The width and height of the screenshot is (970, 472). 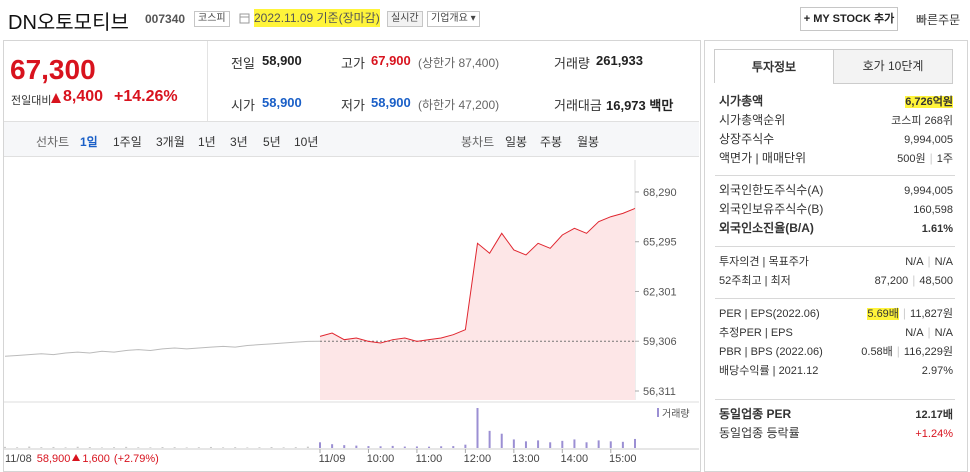 I want to click on invest-row: 추정PER | EPS N/A | N/A, so click(x=836, y=332).